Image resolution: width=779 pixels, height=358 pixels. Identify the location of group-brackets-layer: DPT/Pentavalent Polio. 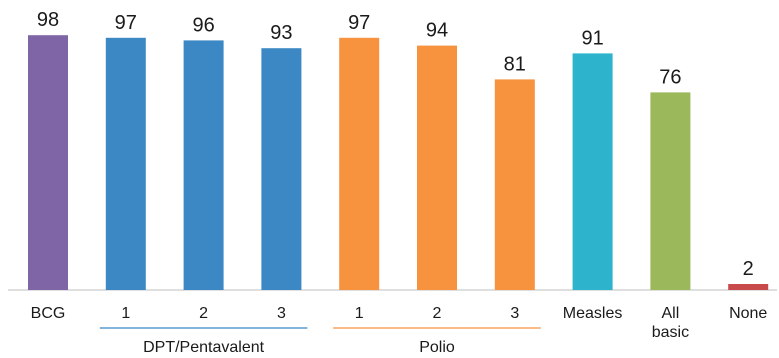
(320, 341).